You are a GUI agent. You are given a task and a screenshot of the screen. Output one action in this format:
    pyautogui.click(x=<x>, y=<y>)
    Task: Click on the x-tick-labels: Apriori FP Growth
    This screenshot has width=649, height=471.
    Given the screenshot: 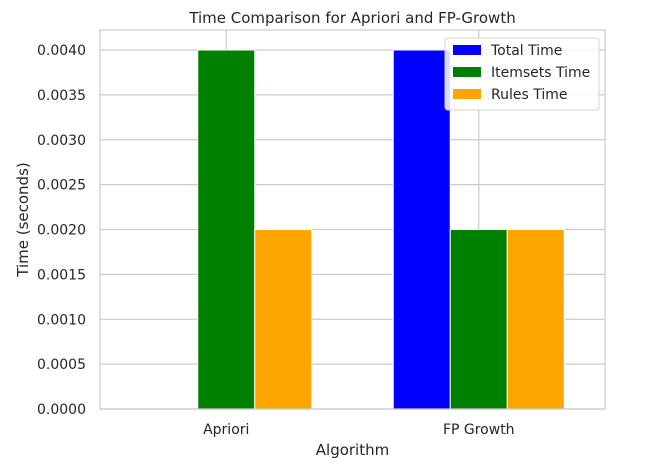 What is the action you would take?
    pyautogui.click(x=358, y=430)
    